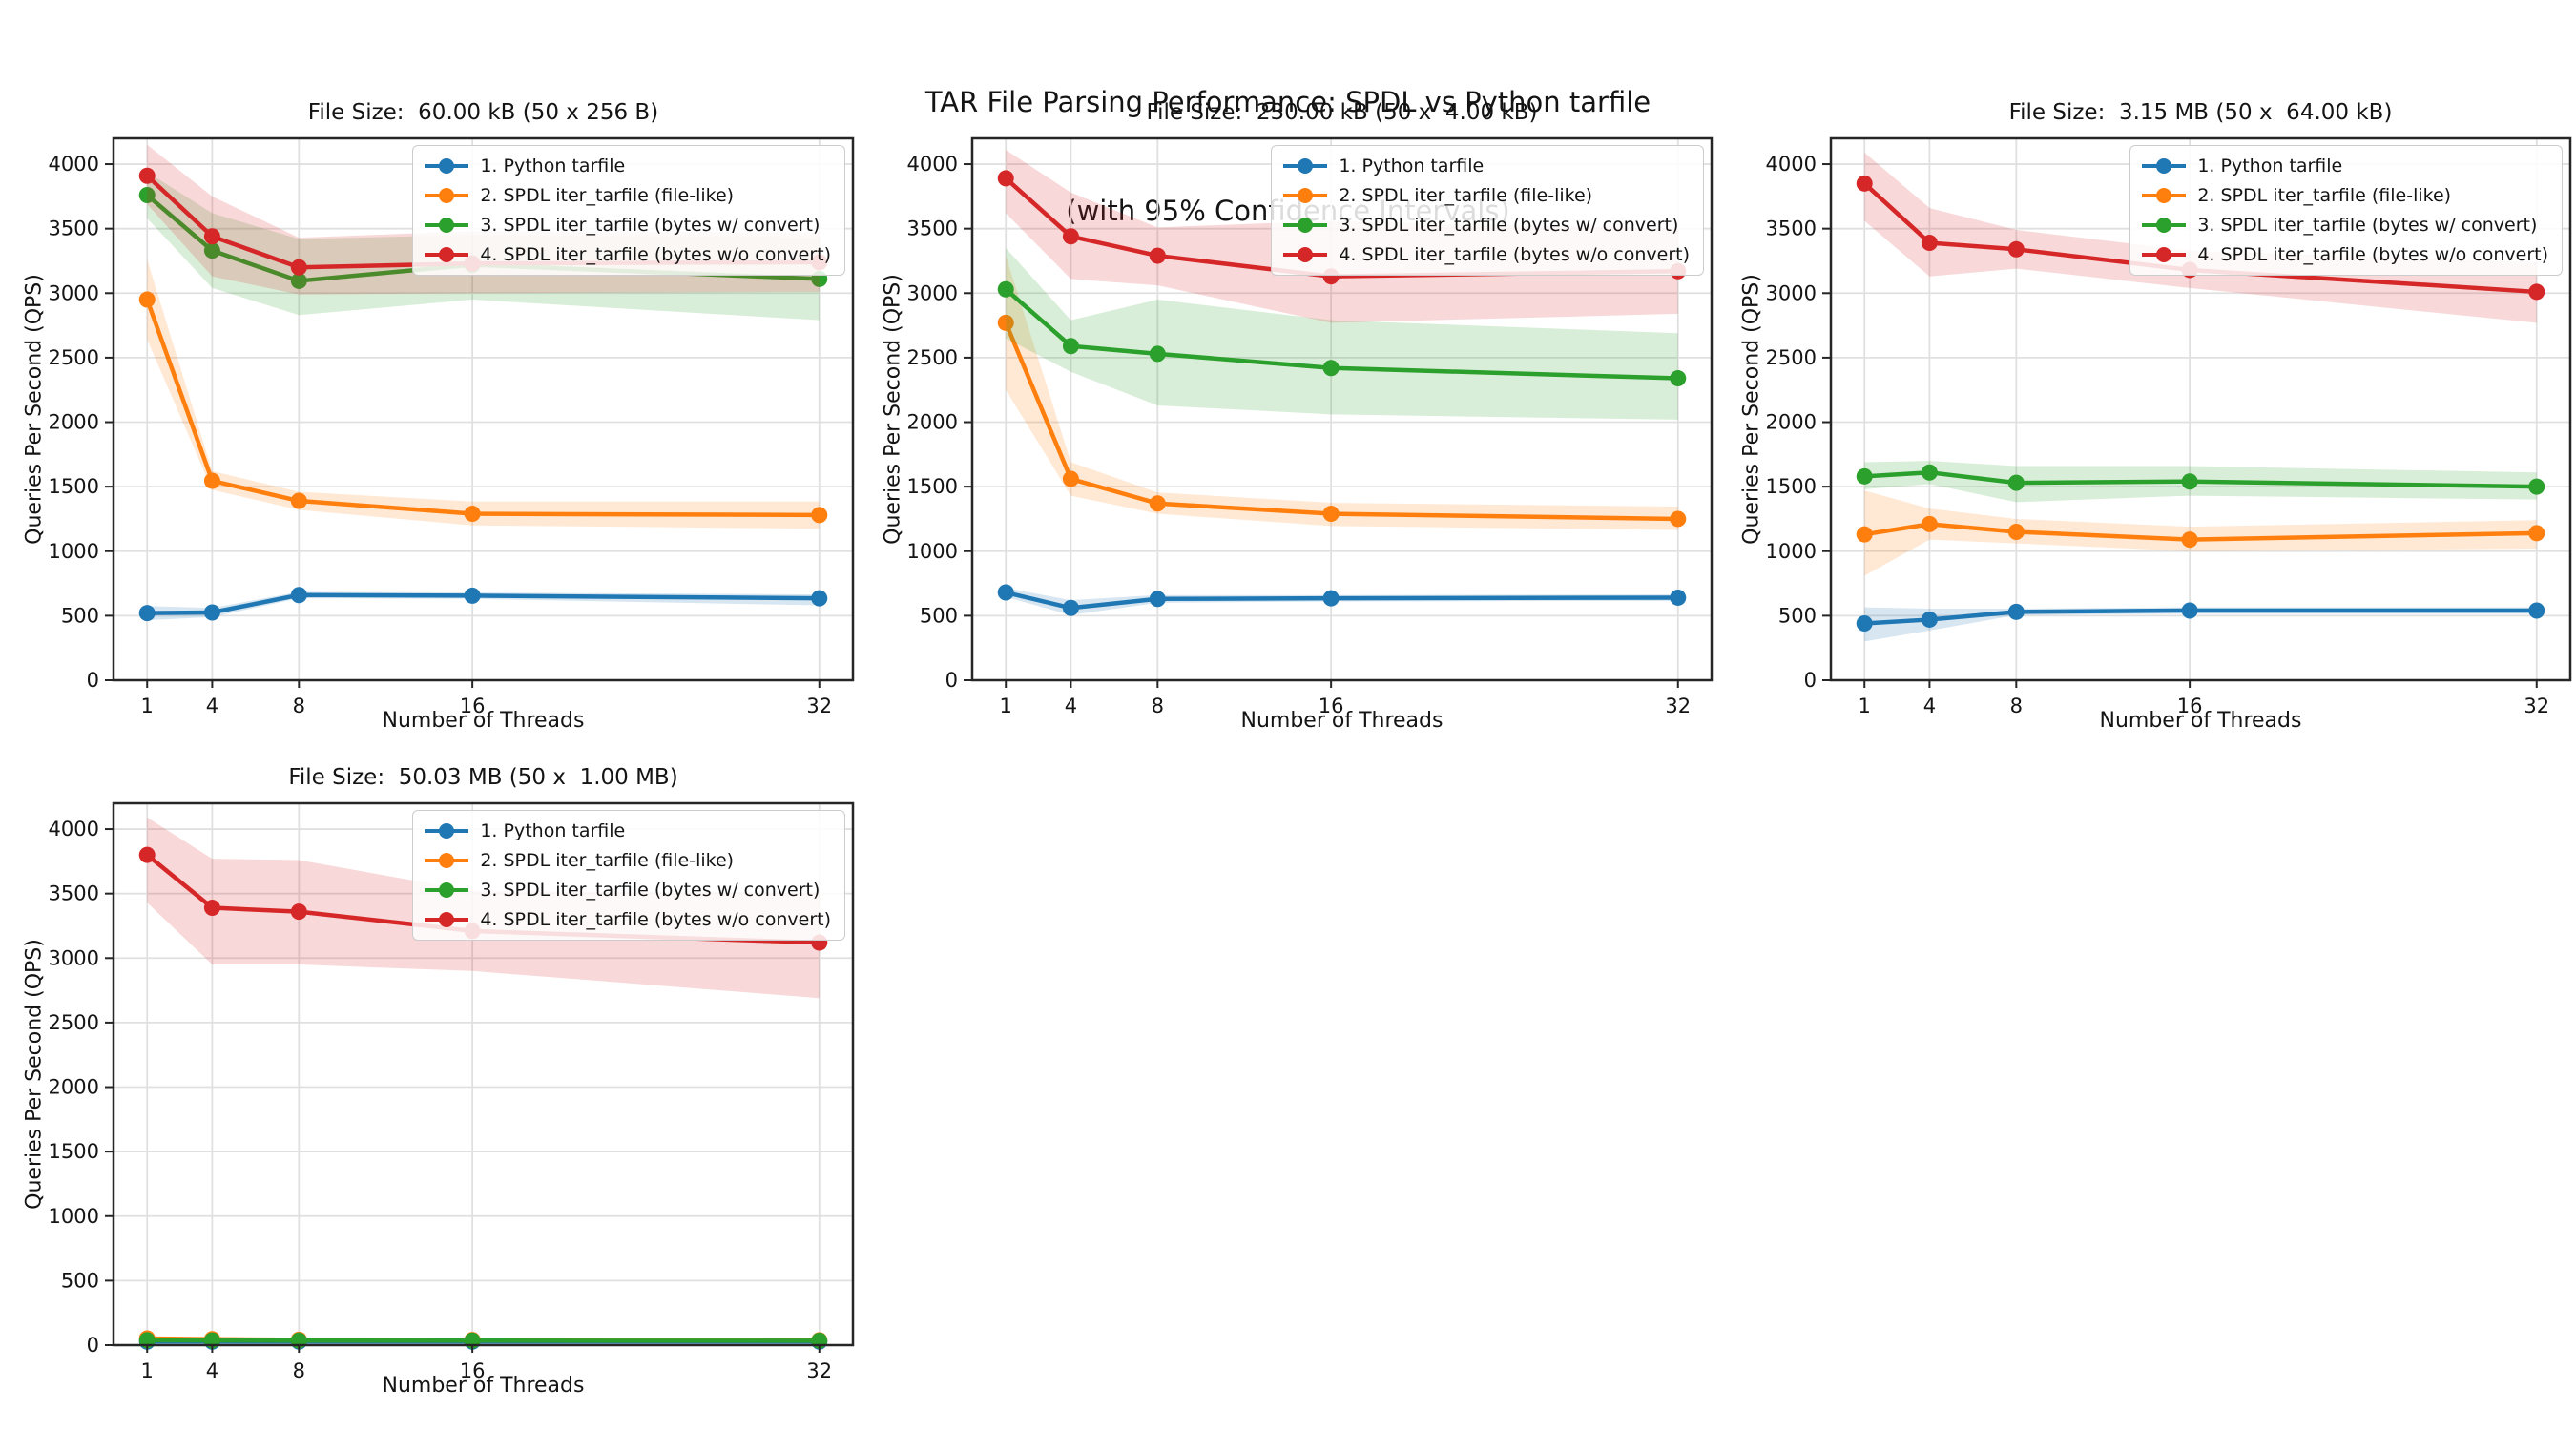 This screenshot has height=1431, width=2576. I want to click on y-tick-label: 3500, so click(74, 229).